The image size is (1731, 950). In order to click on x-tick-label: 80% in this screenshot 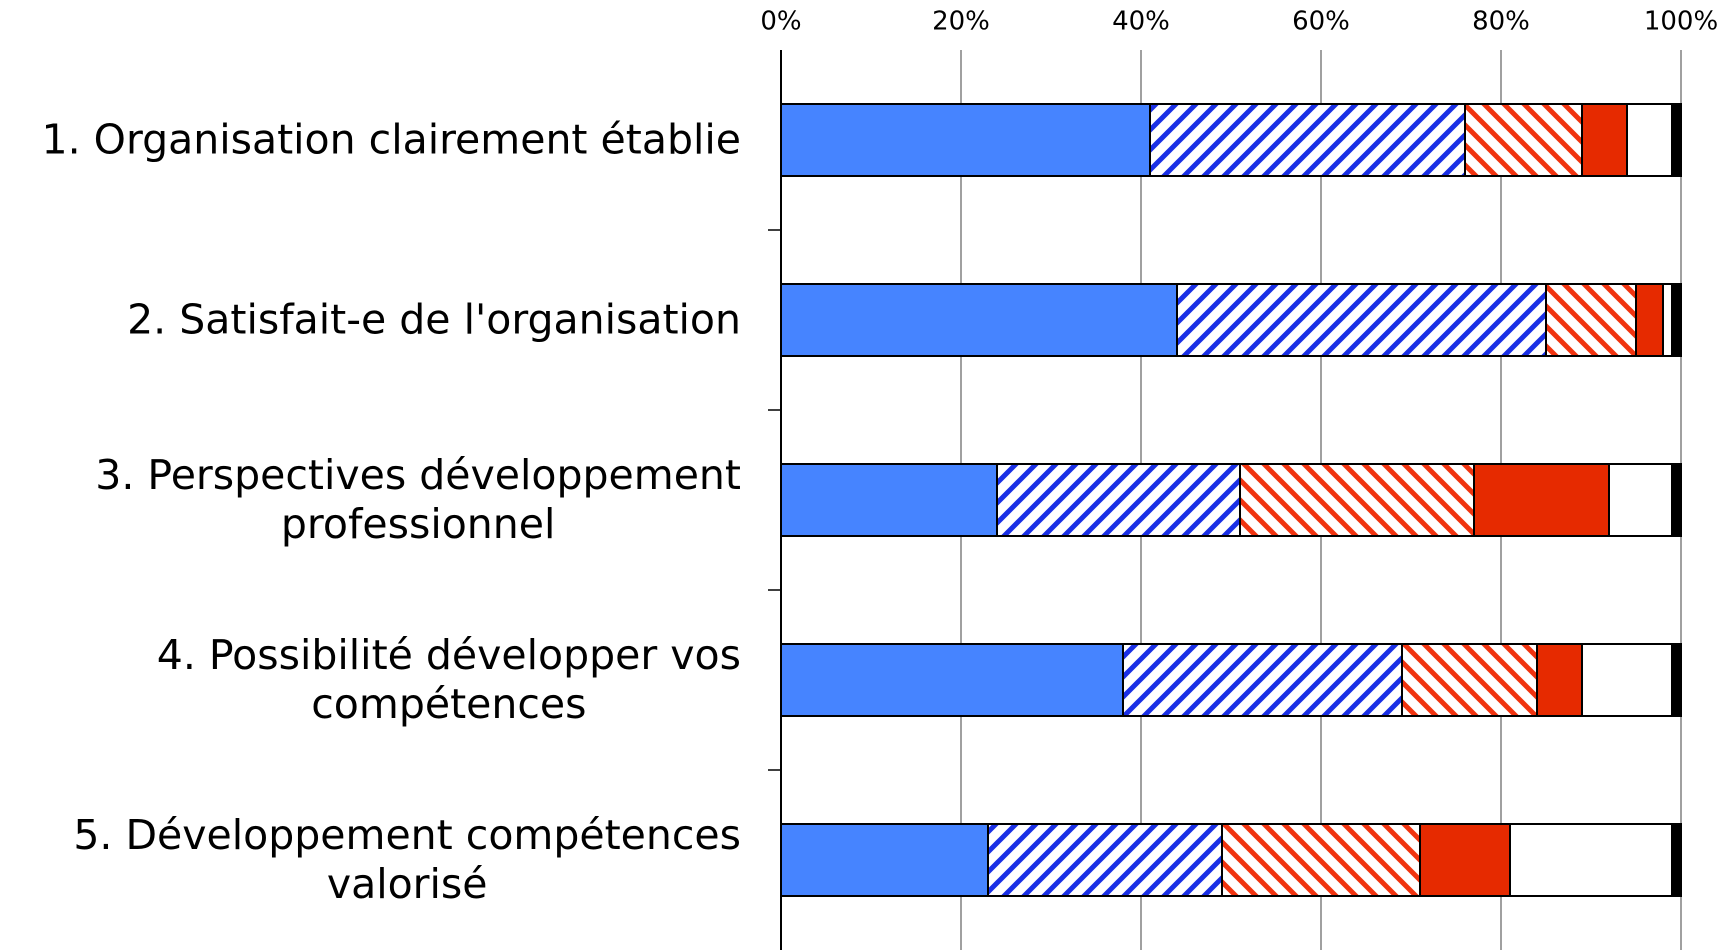, I will do `click(1501, 22)`.